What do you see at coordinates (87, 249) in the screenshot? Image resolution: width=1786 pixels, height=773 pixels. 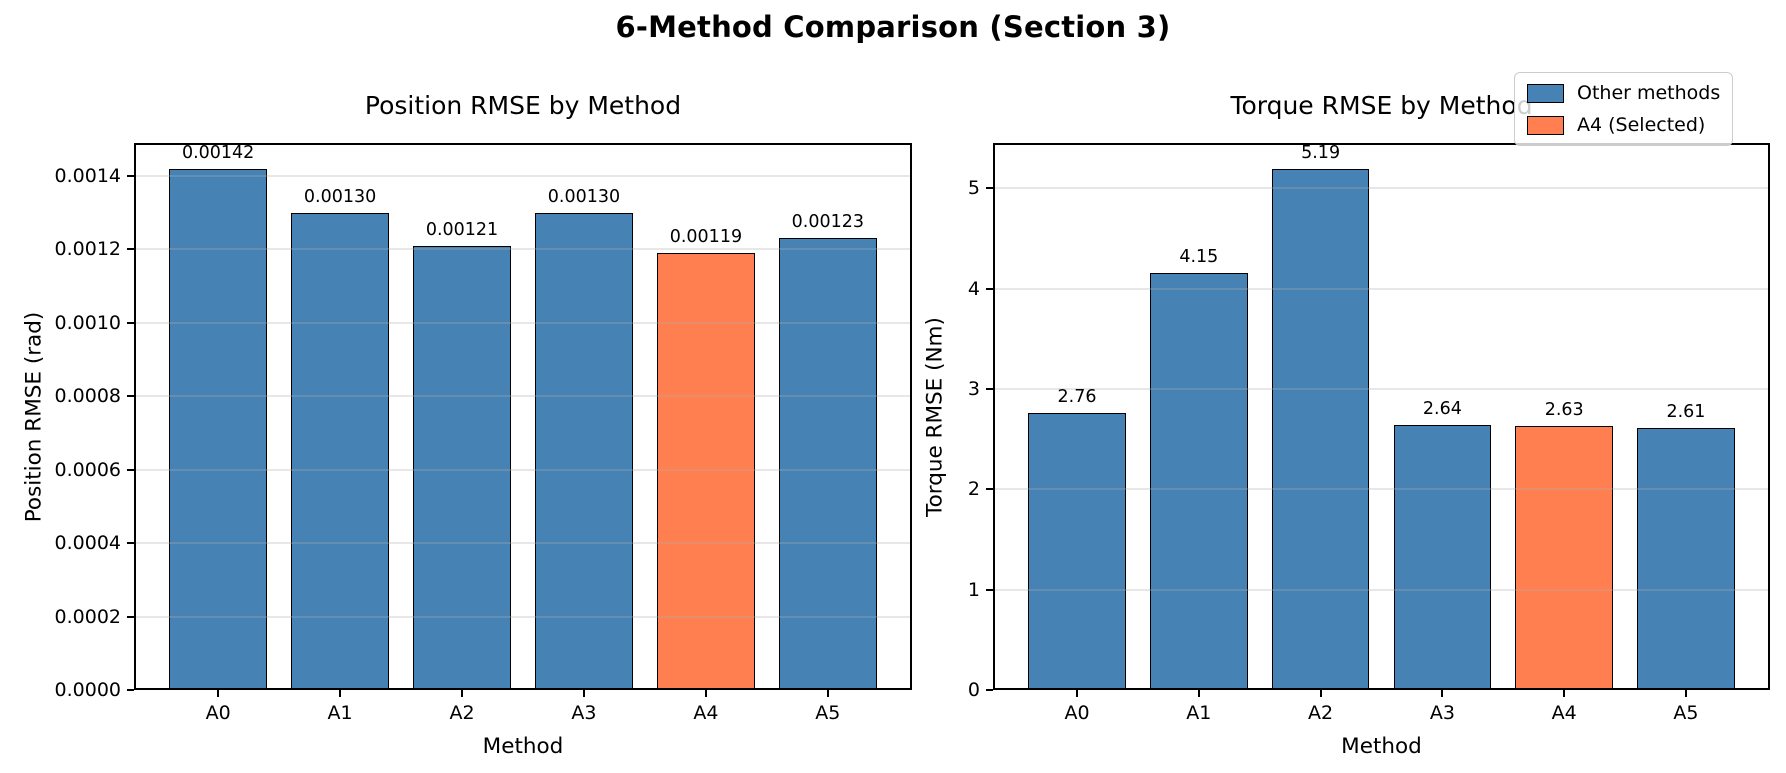 I see `y-tick-label: 0.0012` at bounding box center [87, 249].